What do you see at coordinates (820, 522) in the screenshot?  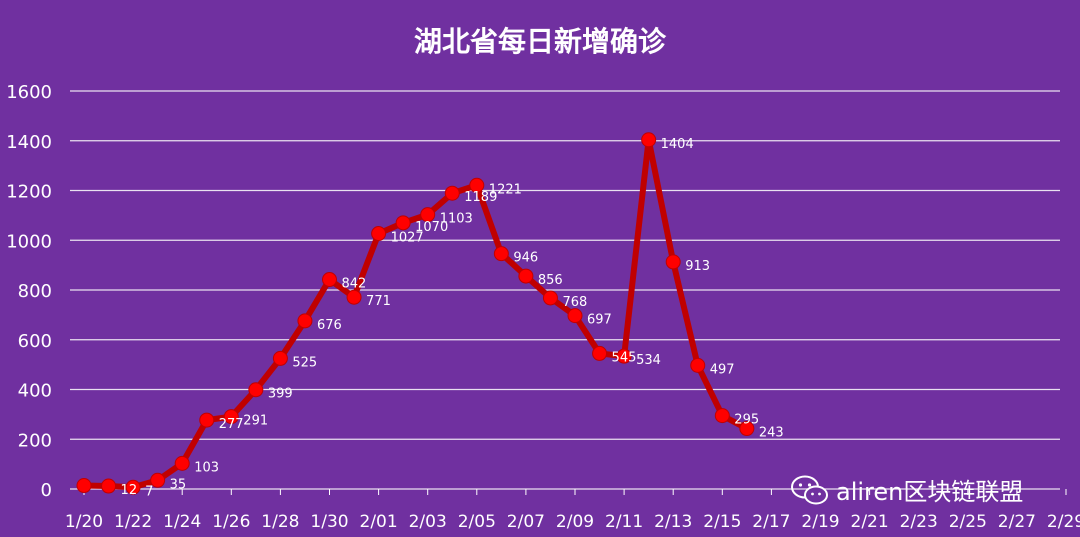 I see `x-tick-label: 2/19` at bounding box center [820, 522].